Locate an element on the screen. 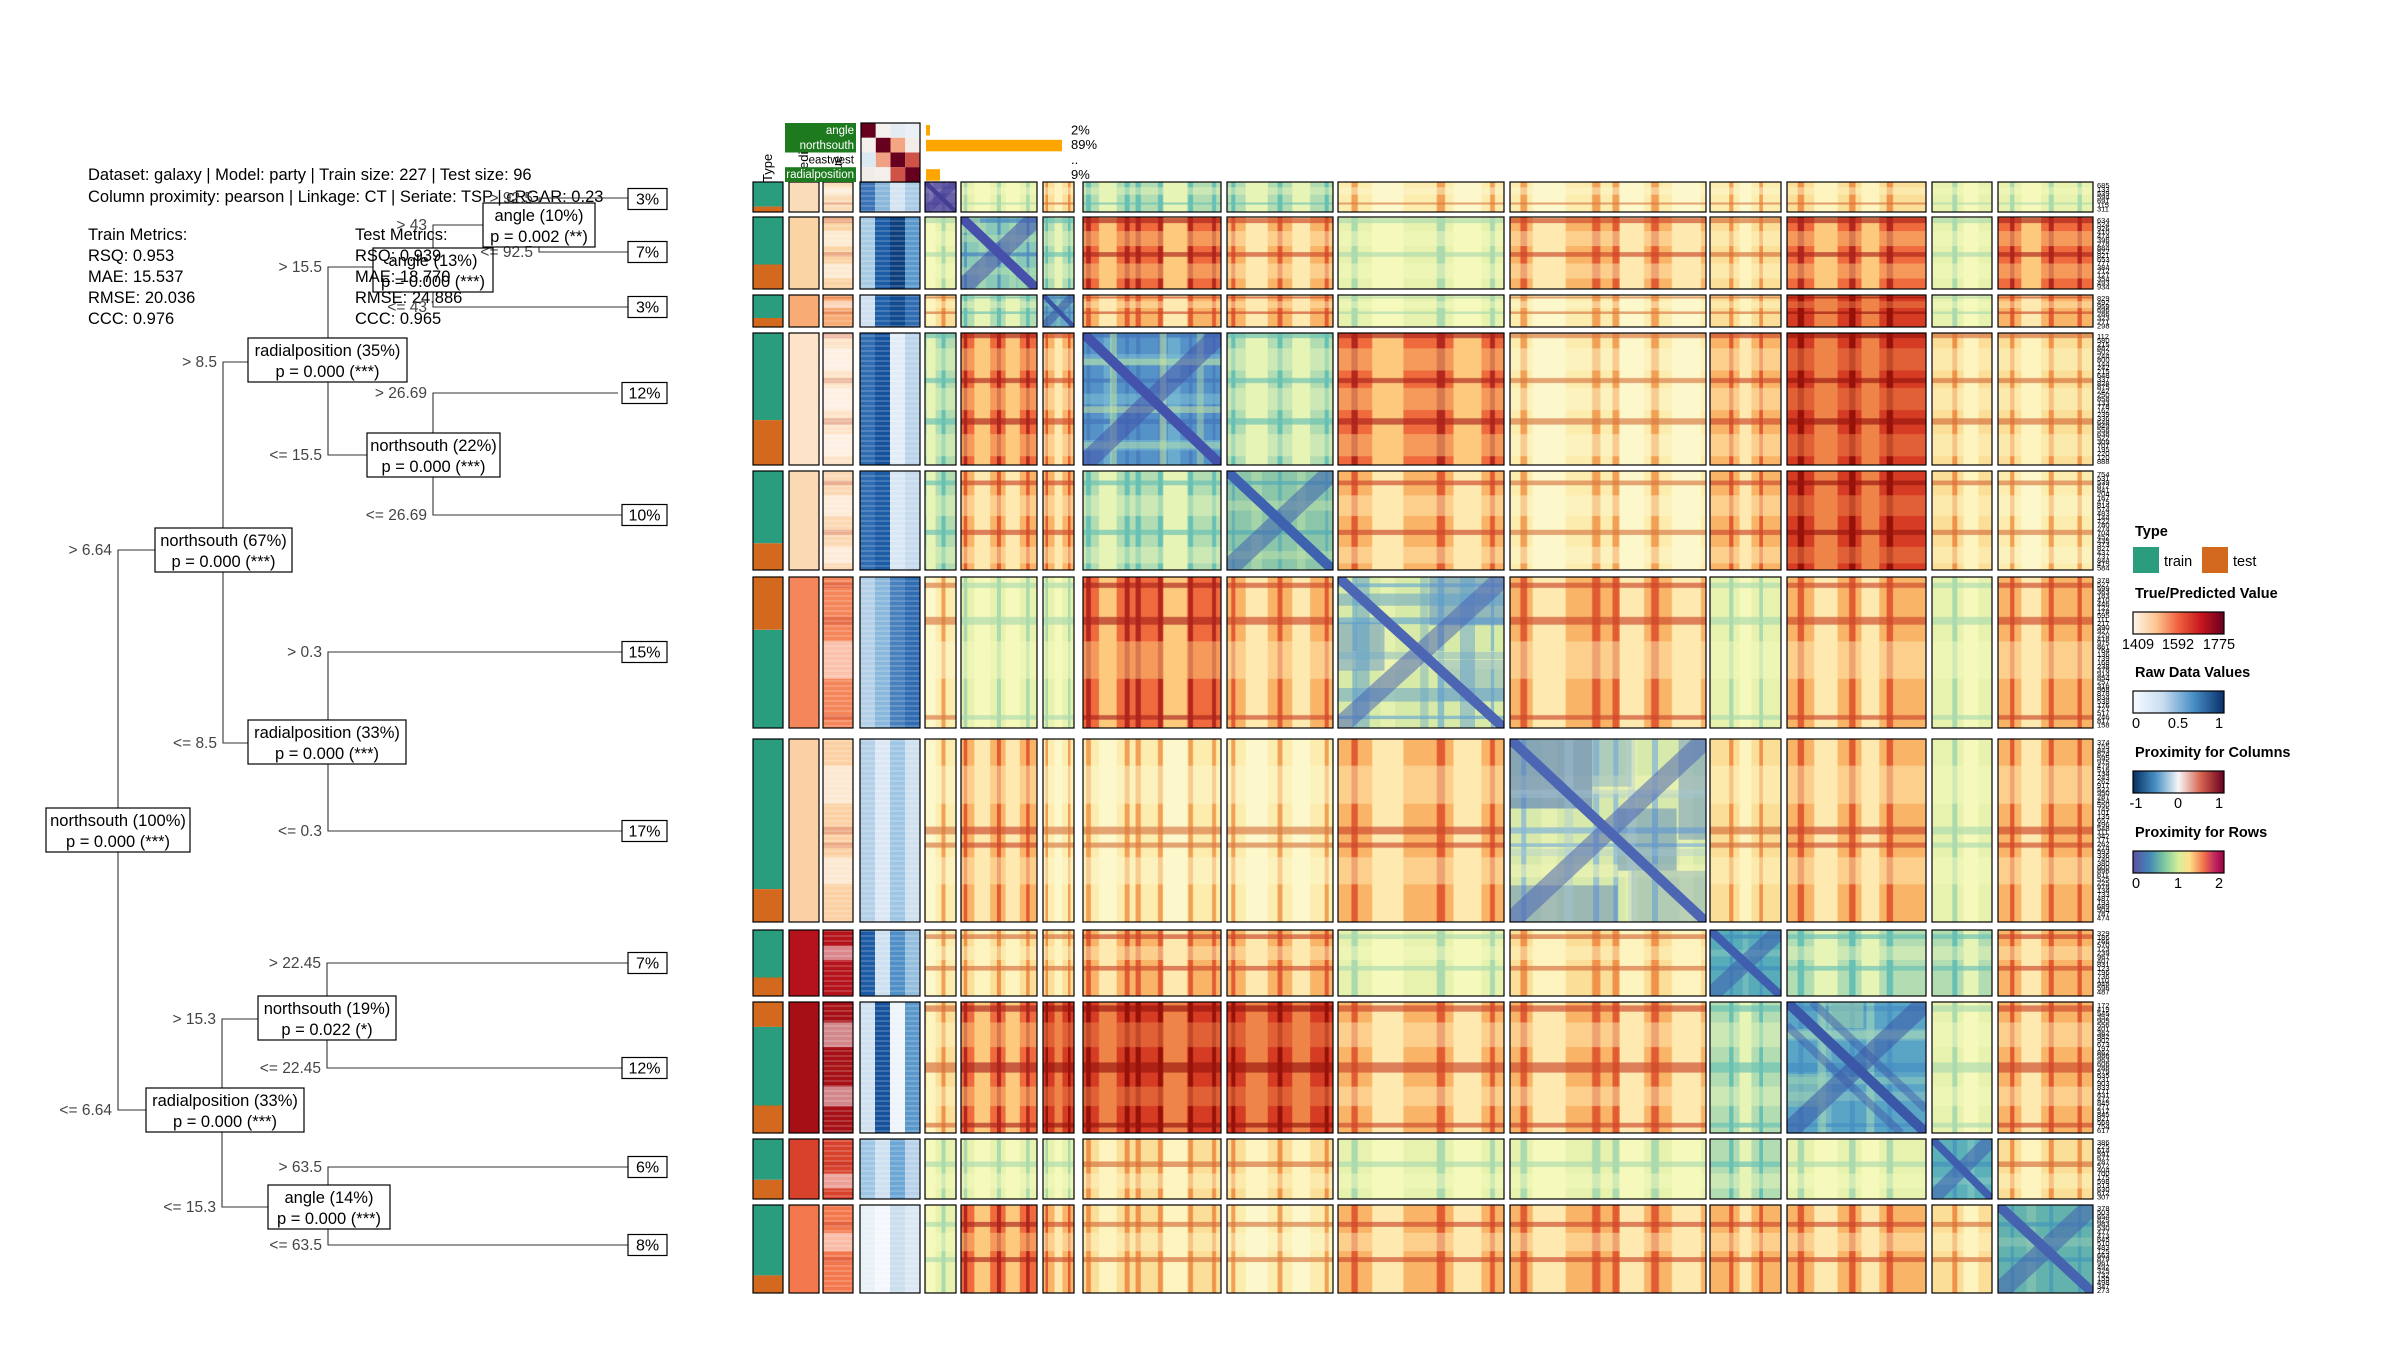 The height and width of the screenshot is (1350, 2400). svg-text: angle (13%) is located at coordinates (433, 261).